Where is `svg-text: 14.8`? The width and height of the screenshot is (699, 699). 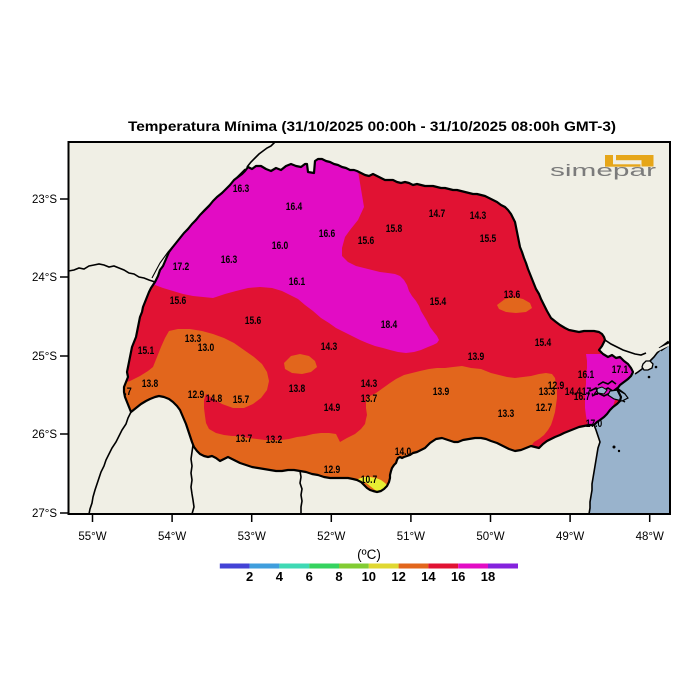 svg-text: 14.8 is located at coordinates (214, 399).